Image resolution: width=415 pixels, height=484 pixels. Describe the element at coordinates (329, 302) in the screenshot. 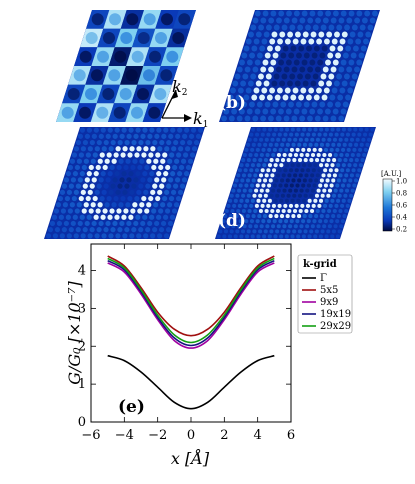

I see `legend-entry: 9x9` at that location.